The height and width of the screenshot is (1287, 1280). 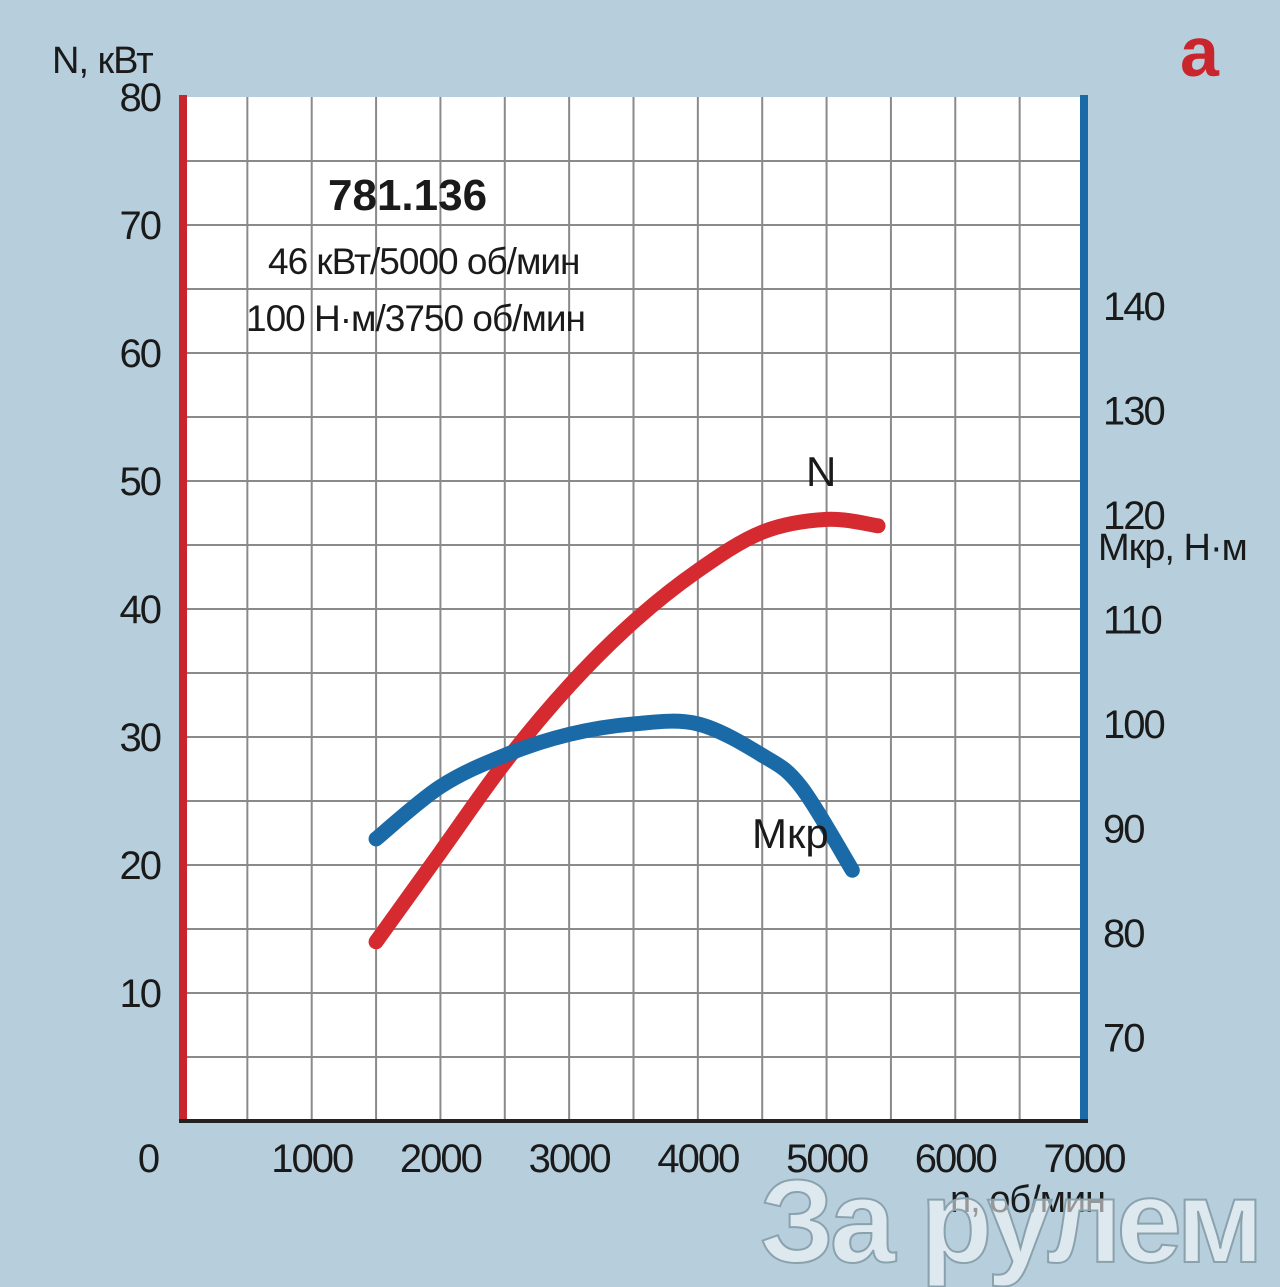 What do you see at coordinates (1085, 1159) in the screenshot?
I see `x-tick-label: 7000` at bounding box center [1085, 1159].